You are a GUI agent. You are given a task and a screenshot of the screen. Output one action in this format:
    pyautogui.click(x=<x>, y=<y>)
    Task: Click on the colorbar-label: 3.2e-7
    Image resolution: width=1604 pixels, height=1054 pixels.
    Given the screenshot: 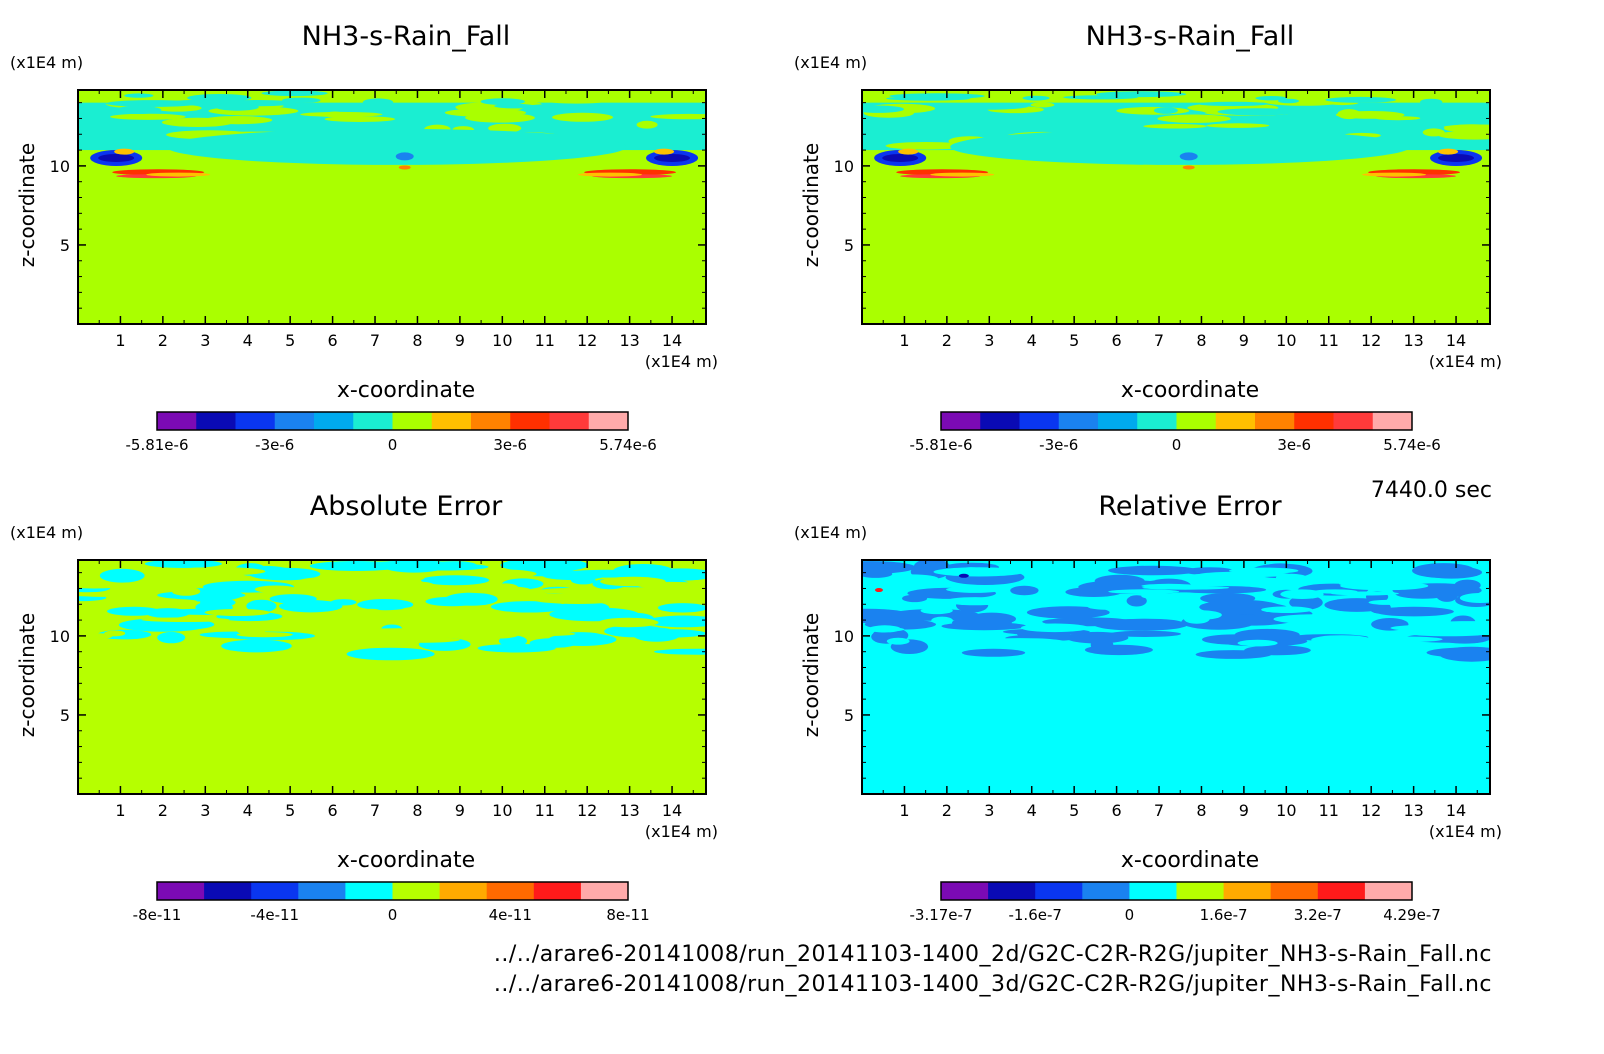 What is the action you would take?
    pyautogui.click(x=1318, y=915)
    